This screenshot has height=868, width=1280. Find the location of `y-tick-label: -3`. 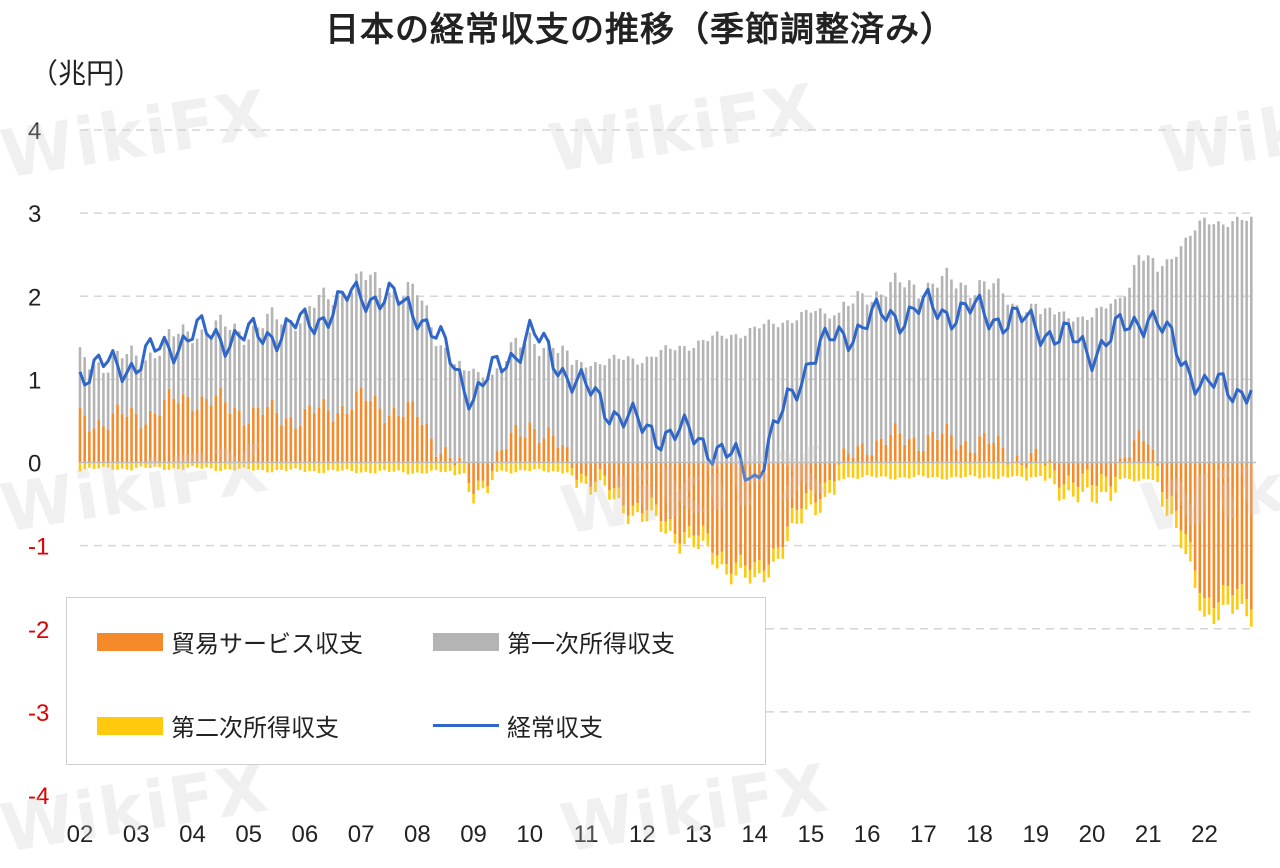

y-tick-label: -3 is located at coordinates (38, 713).